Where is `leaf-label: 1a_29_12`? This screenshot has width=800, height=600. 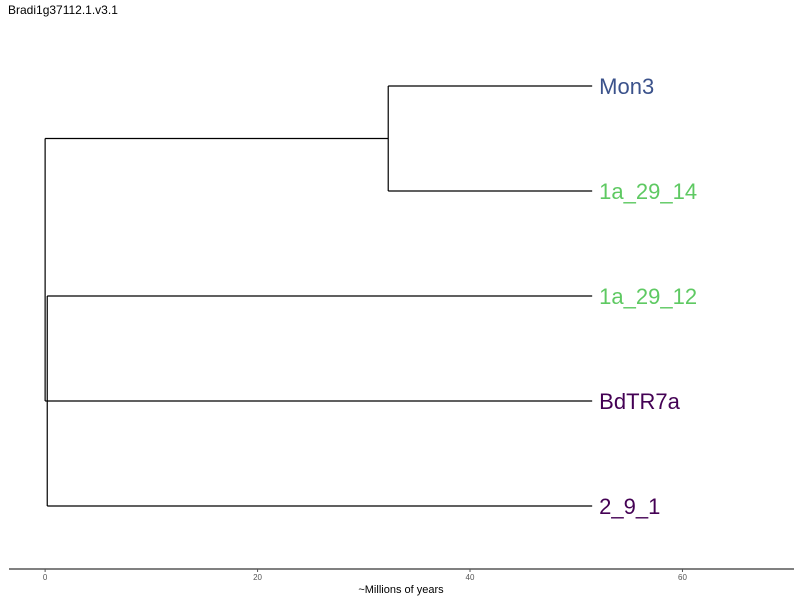
leaf-label: 1a_29_12 is located at coordinates (648, 296).